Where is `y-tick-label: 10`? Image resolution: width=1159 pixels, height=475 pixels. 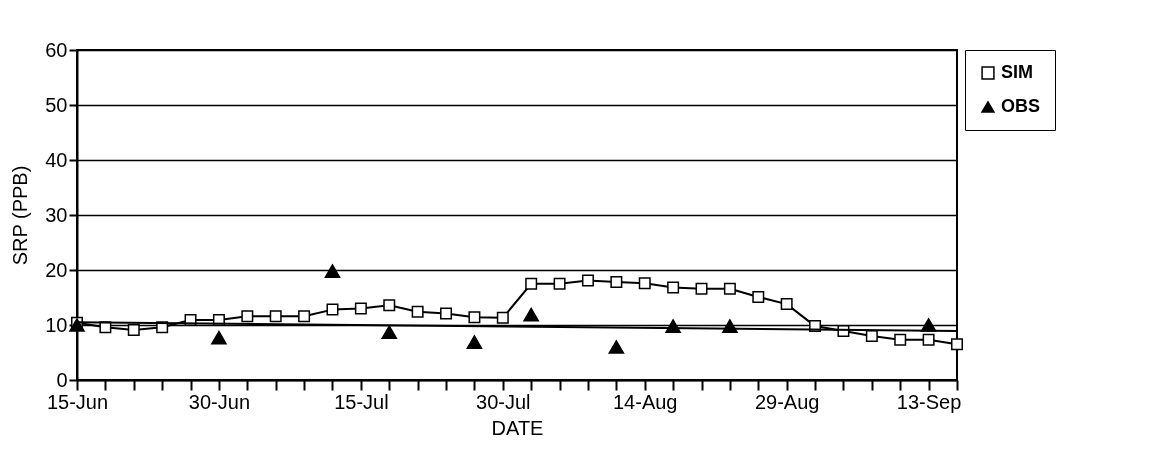
y-tick-label: 10 is located at coordinates (56, 324).